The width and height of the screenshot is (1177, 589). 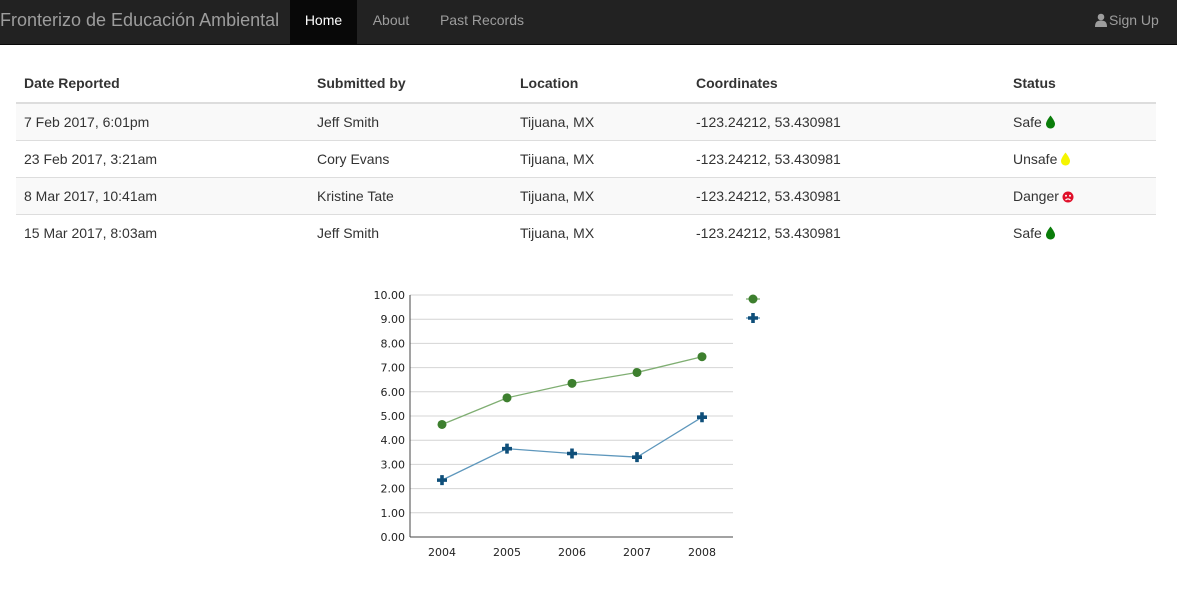 What do you see at coordinates (393, 537) in the screenshot?
I see `y-tick-label: 0.00` at bounding box center [393, 537].